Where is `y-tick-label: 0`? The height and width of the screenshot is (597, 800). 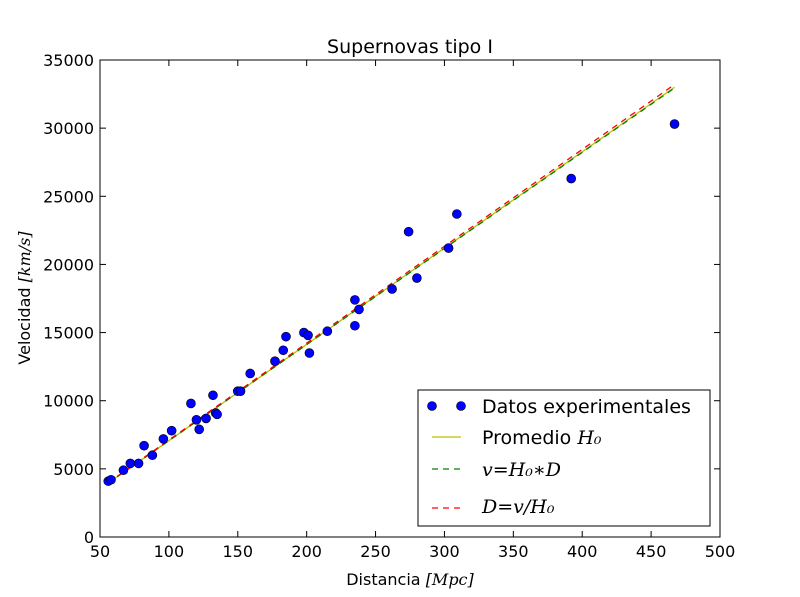
y-tick-label: 0 is located at coordinates (89, 537).